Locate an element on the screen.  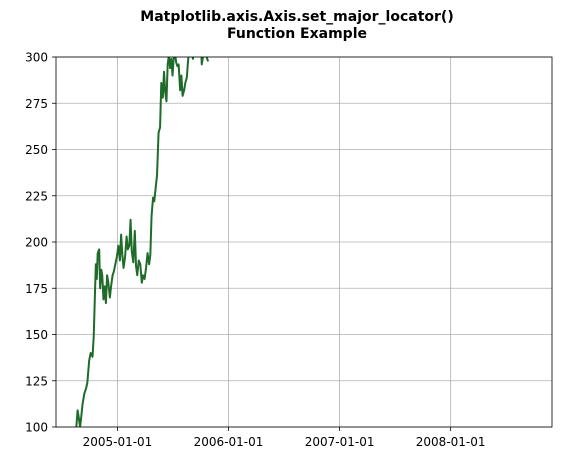
y-tick-label: 150 is located at coordinates (36, 335).